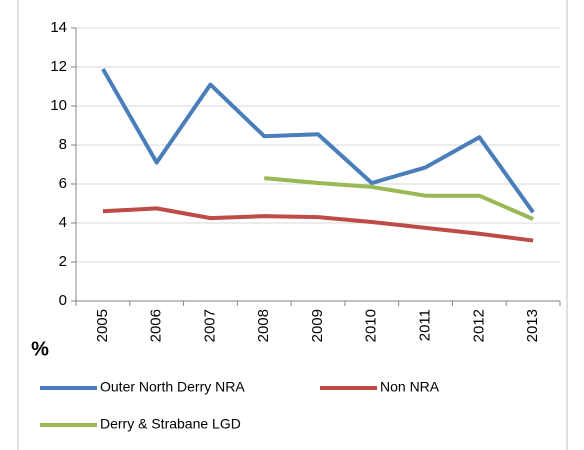  Describe the element at coordinates (63, 222) in the screenshot. I see `y-tick-label: 4` at that location.